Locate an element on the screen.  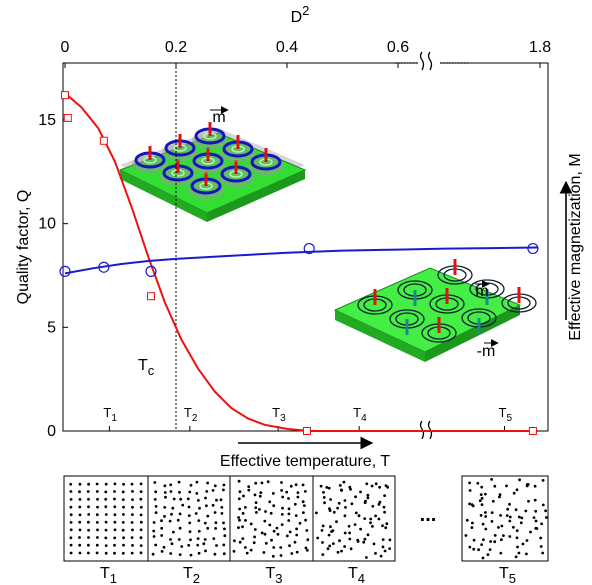
label-sub: 3 is located at coordinates (278, 578).